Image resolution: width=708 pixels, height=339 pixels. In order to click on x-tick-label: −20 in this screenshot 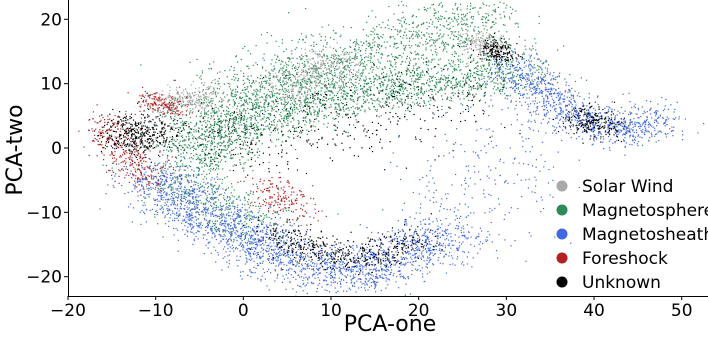, I will do `click(68, 311)`.